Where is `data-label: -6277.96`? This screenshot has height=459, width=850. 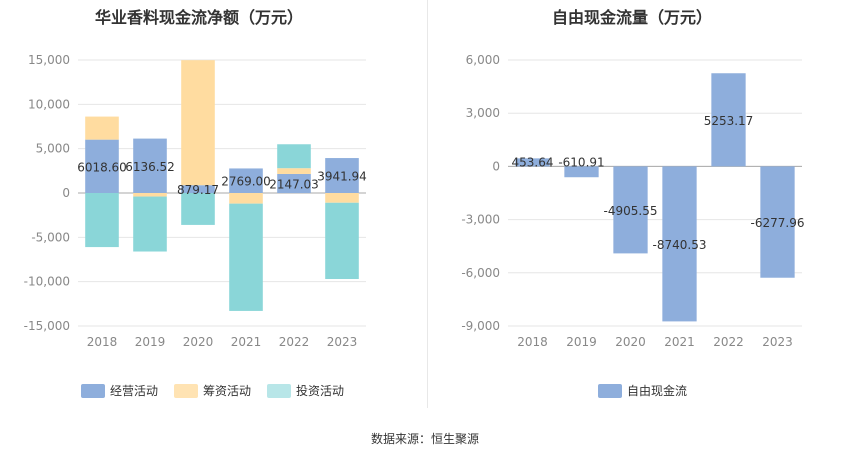
data-label: -6277.96 is located at coordinates (778, 223).